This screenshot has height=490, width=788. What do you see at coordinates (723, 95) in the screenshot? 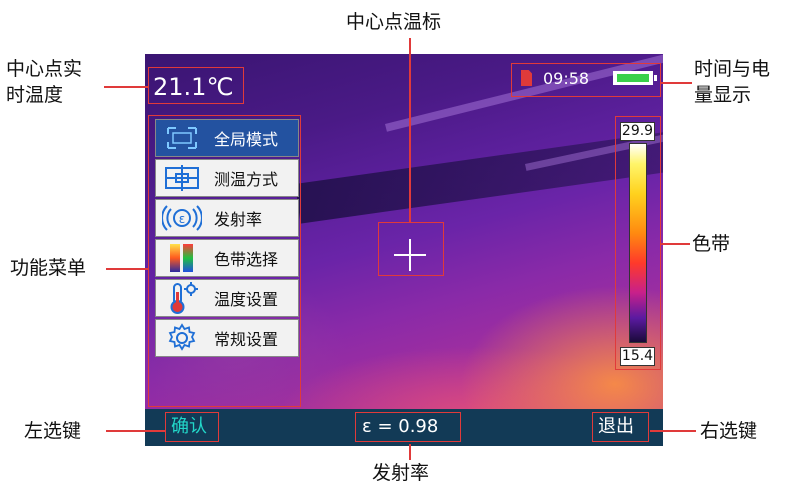
I see `annotation-time-power-line2: 量显示` at bounding box center [723, 95].